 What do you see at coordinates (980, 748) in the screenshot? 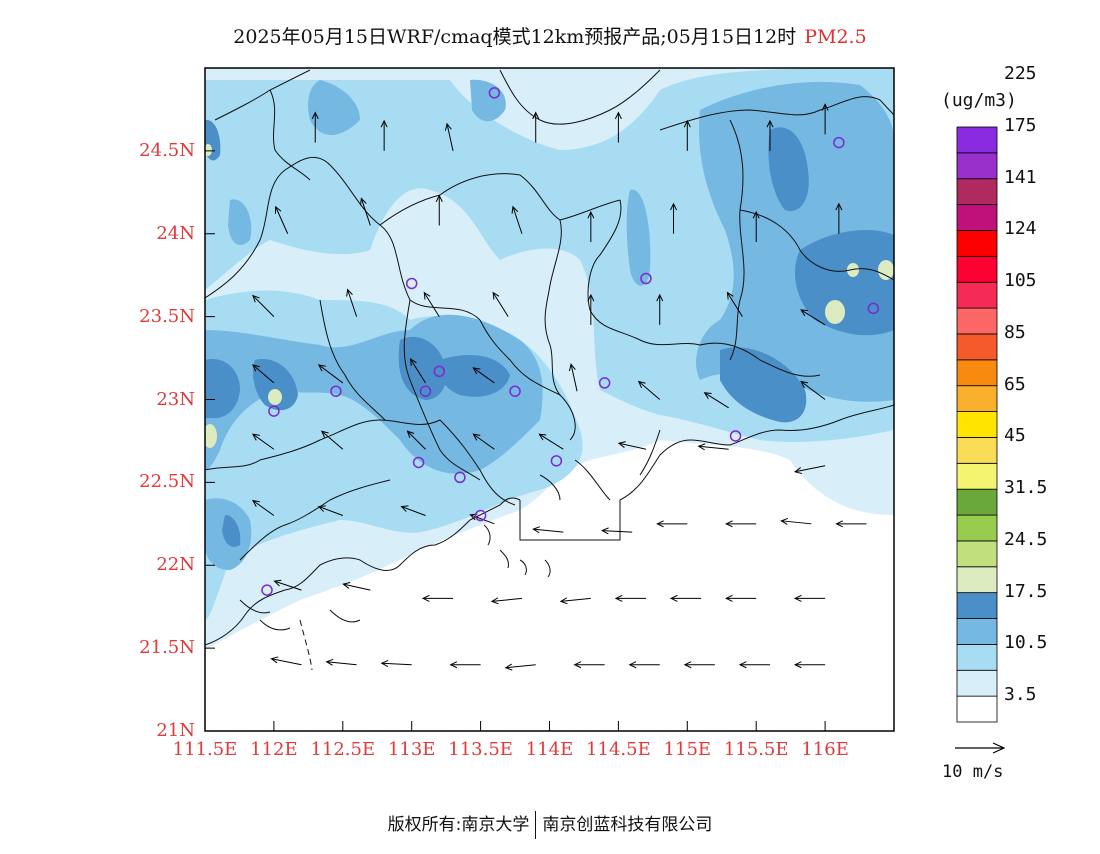
I see `wind-scale-arrow` at bounding box center [980, 748].